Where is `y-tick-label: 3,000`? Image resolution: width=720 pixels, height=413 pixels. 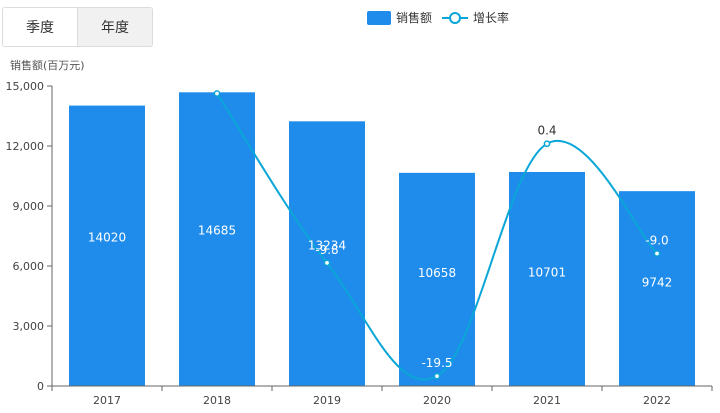
y-tick-label: 3,000 is located at coordinates (29, 326).